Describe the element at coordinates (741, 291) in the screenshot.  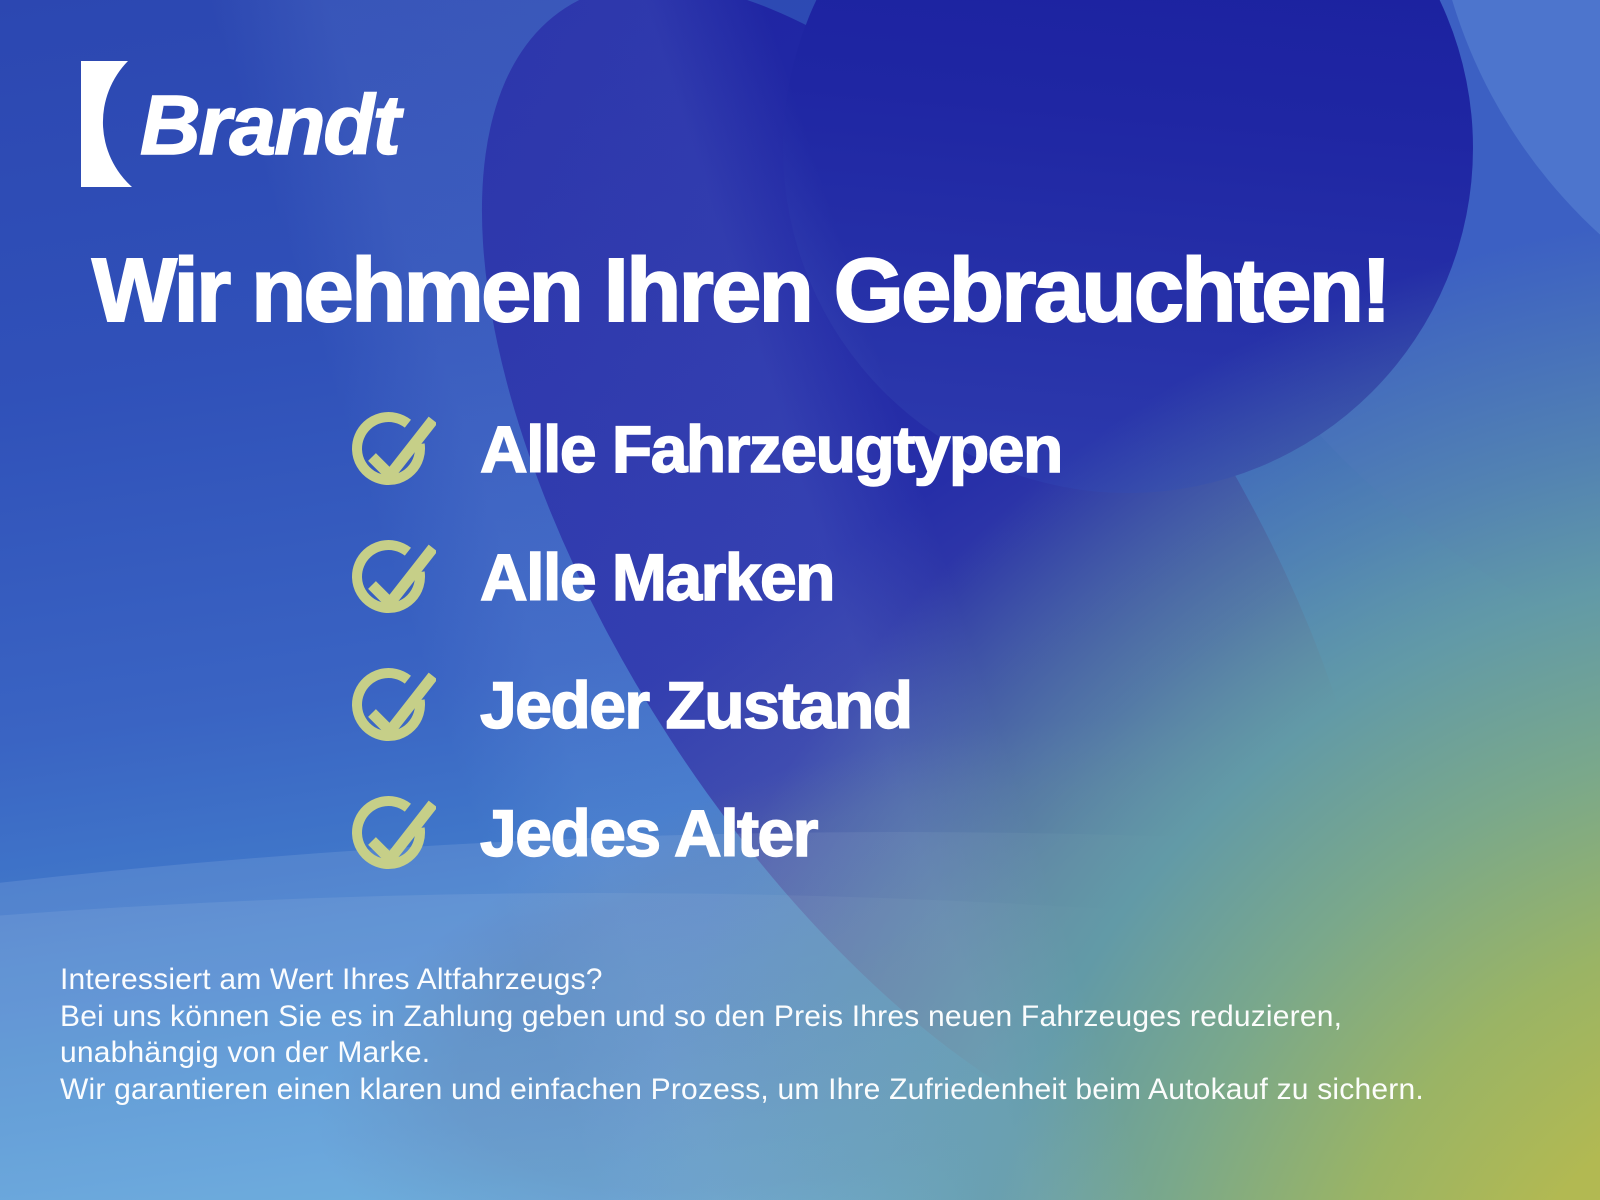
I see `headline: Wir nehmen Ihren Gebrauchten!` at that location.